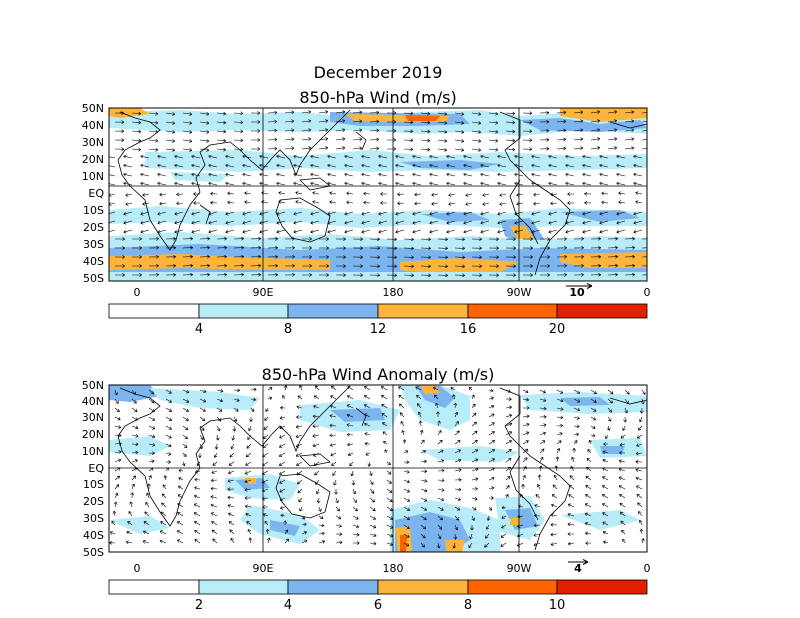 The height and width of the screenshot is (618, 800). Describe the element at coordinates (578, 567) in the screenshot. I see `reference-vector: 4` at that location.